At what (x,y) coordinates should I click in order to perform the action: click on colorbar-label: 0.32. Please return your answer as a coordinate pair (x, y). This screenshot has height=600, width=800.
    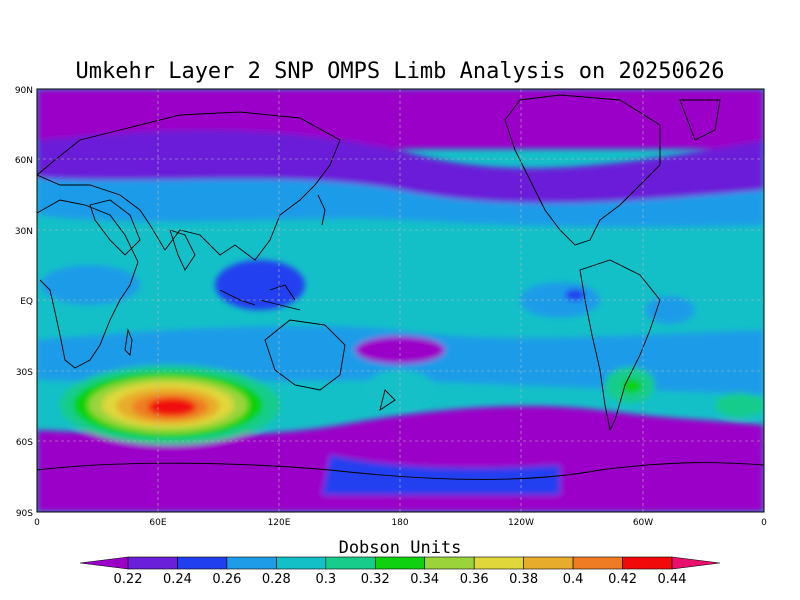
    Looking at the image, I should click on (375, 579).